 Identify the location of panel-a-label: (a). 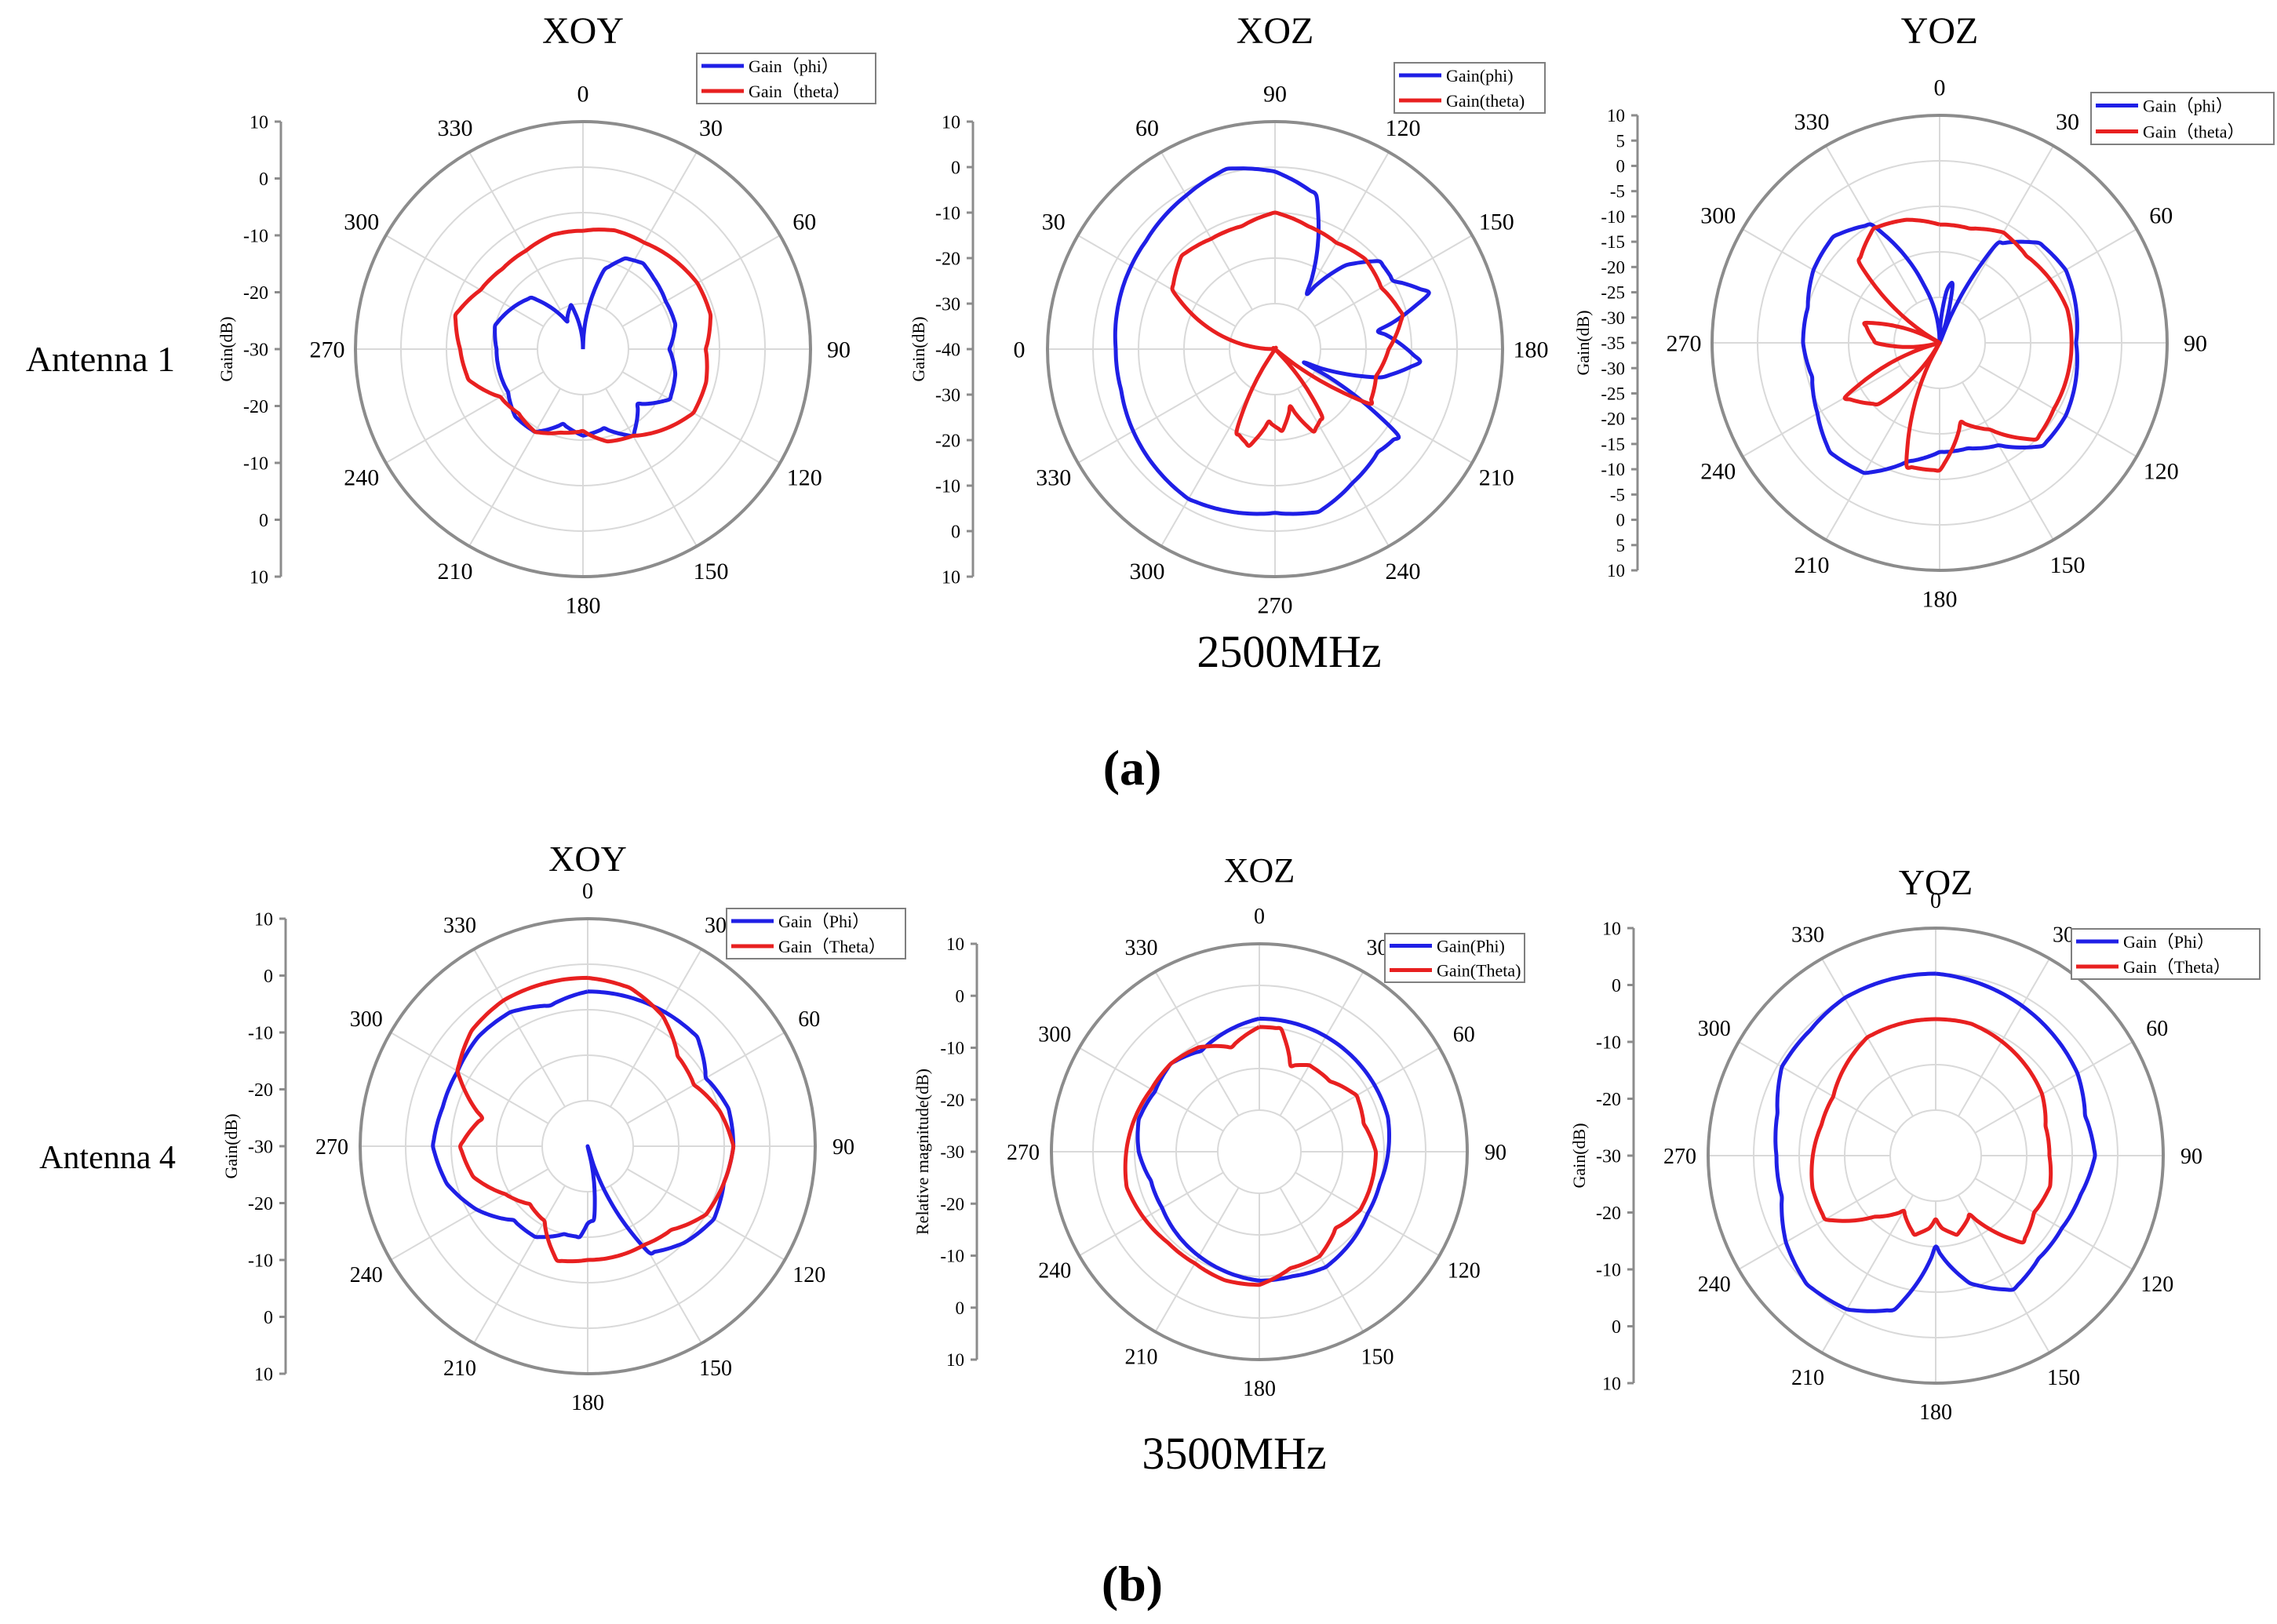
(1132, 768).